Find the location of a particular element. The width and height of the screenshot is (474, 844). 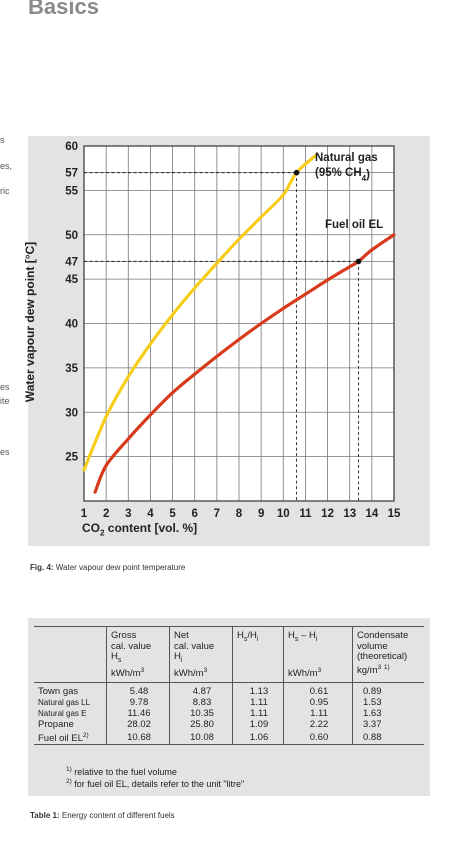

cell-net: 4.87 is located at coordinates (201, 690).